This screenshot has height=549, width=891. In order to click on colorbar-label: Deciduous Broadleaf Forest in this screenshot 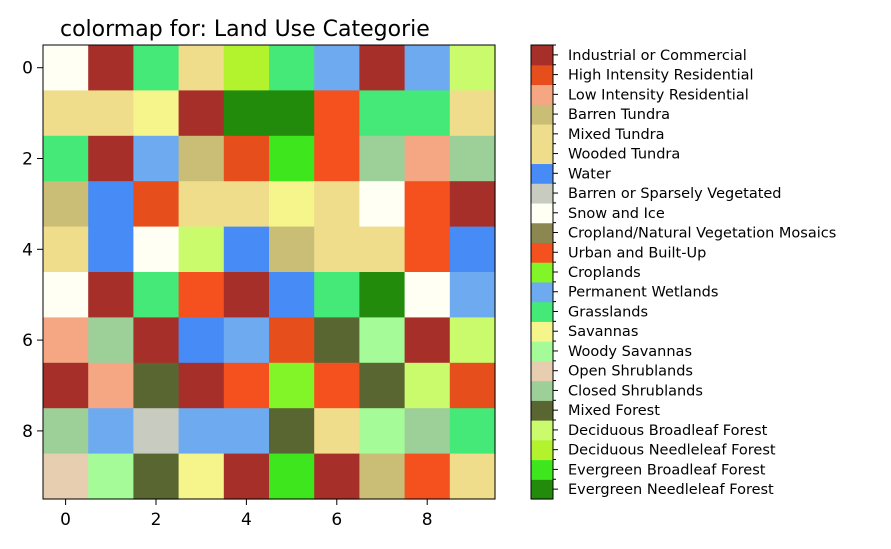, I will do `click(668, 431)`.